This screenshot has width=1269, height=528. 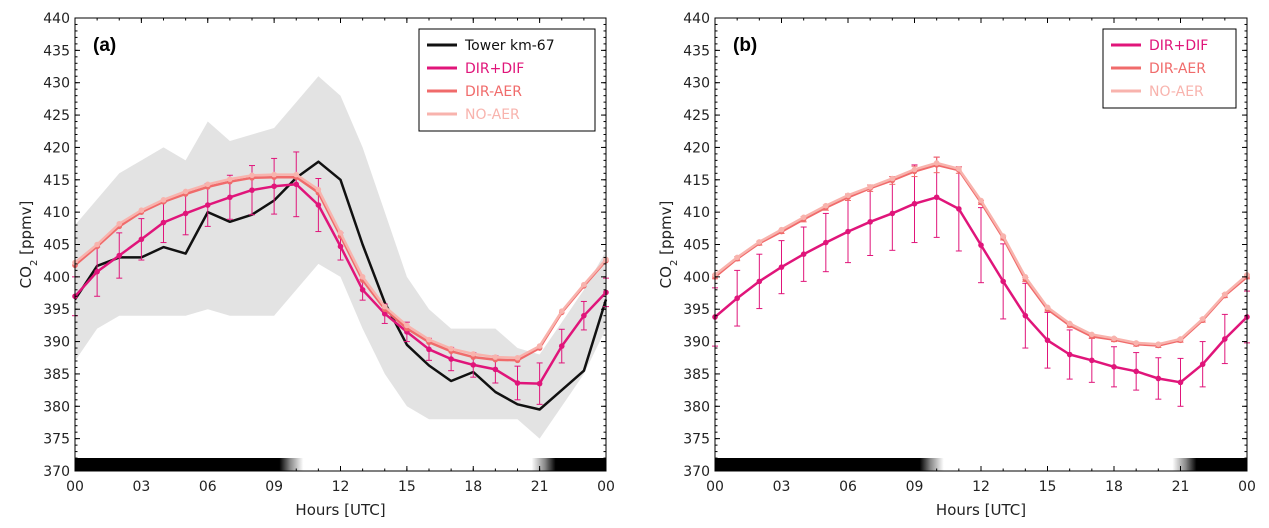 What do you see at coordinates (696, 472) in the screenshot?
I see `y-tick-label: 370` at bounding box center [696, 472].